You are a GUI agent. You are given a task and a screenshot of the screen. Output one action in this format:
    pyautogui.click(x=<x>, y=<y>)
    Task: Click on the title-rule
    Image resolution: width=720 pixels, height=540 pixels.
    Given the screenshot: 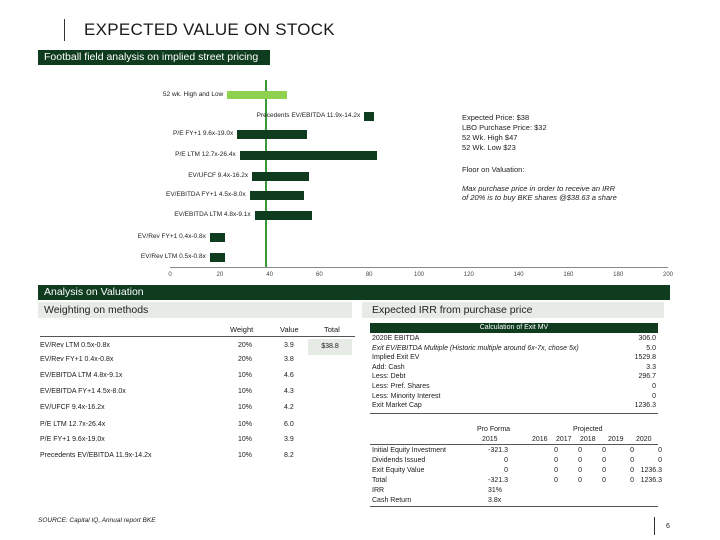 What is the action you would take?
    pyautogui.click(x=64, y=30)
    